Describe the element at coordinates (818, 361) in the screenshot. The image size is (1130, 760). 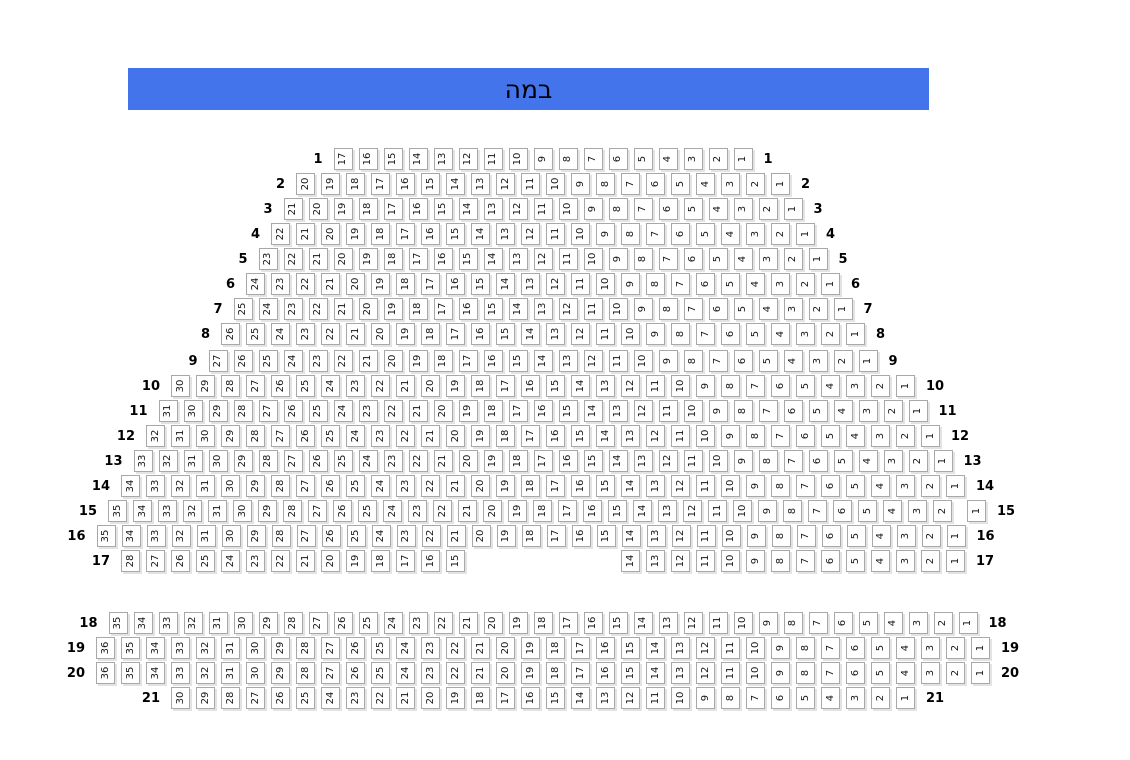
I see `seat: 3` at that location.